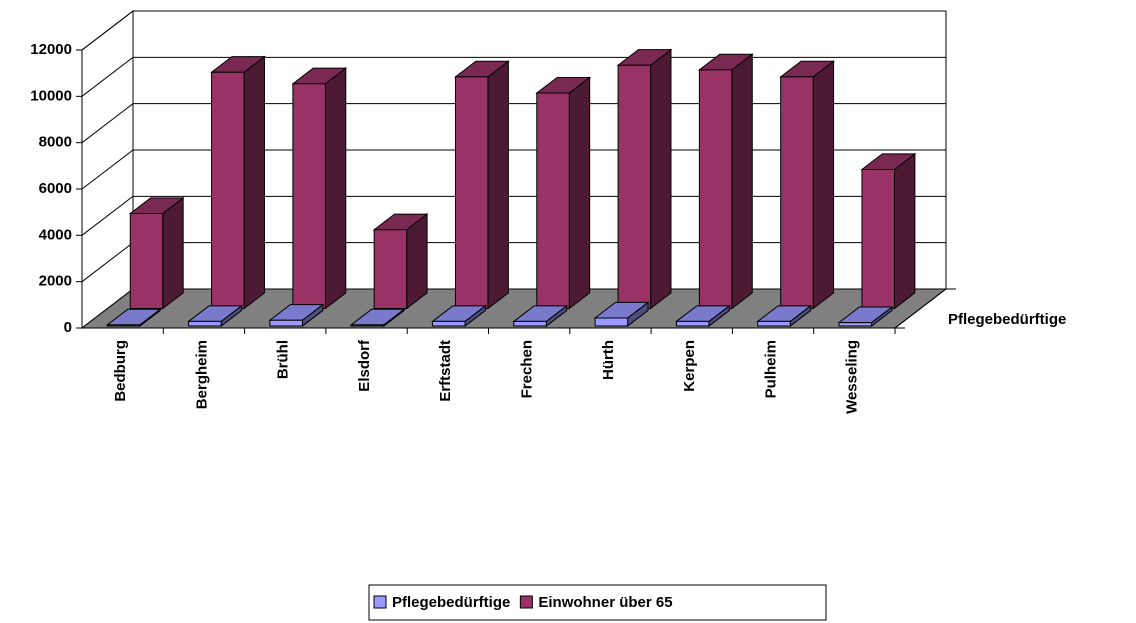  I want to click on x-tick-label: Brühl, so click(283, 359).